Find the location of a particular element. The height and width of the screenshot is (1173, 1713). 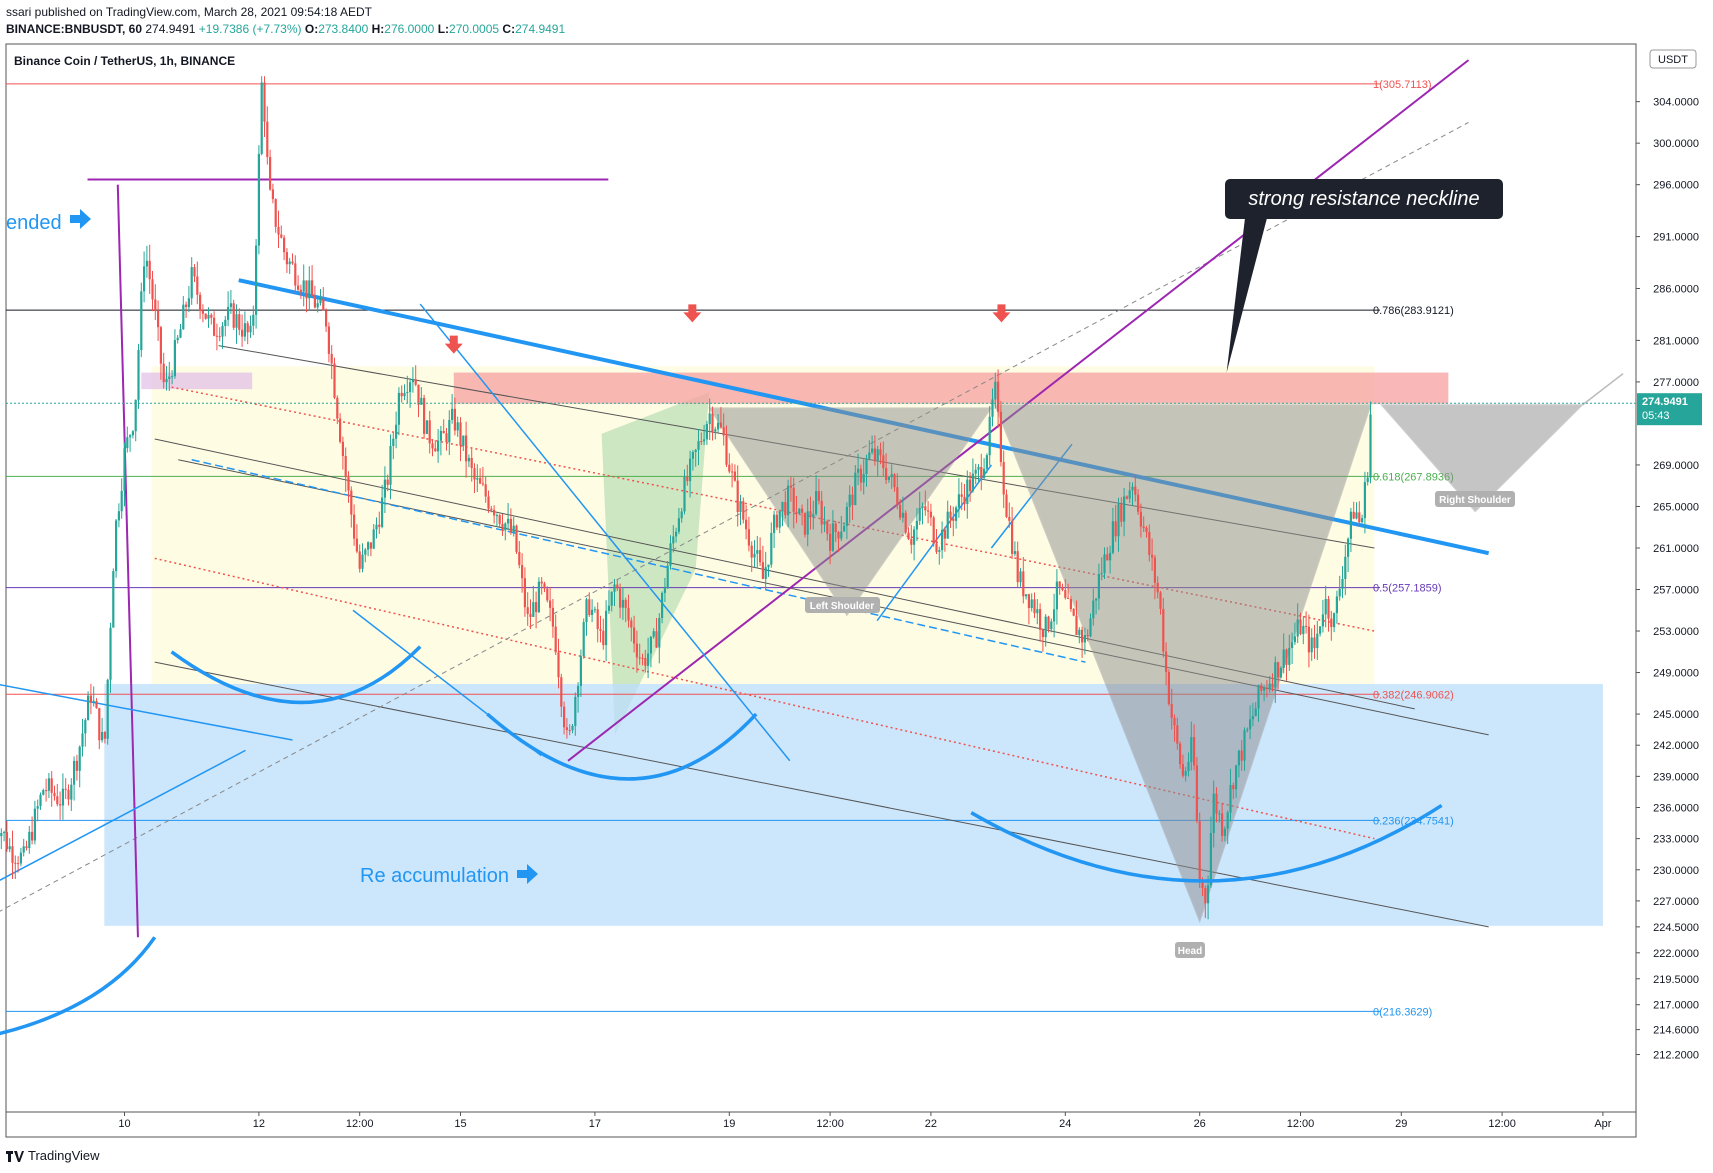

left-shoulder-label: Left Shoulder is located at coordinates (842, 605).